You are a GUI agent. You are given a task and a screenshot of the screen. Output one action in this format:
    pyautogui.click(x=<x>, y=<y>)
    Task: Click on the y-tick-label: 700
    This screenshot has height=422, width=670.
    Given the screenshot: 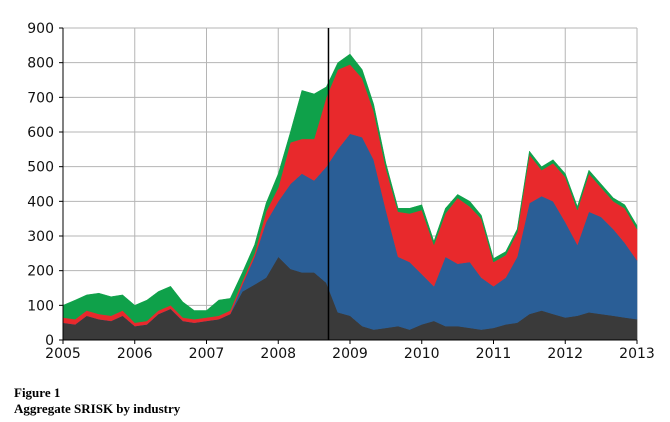 What is the action you would take?
    pyautogui.click(x=40, y=98)
    